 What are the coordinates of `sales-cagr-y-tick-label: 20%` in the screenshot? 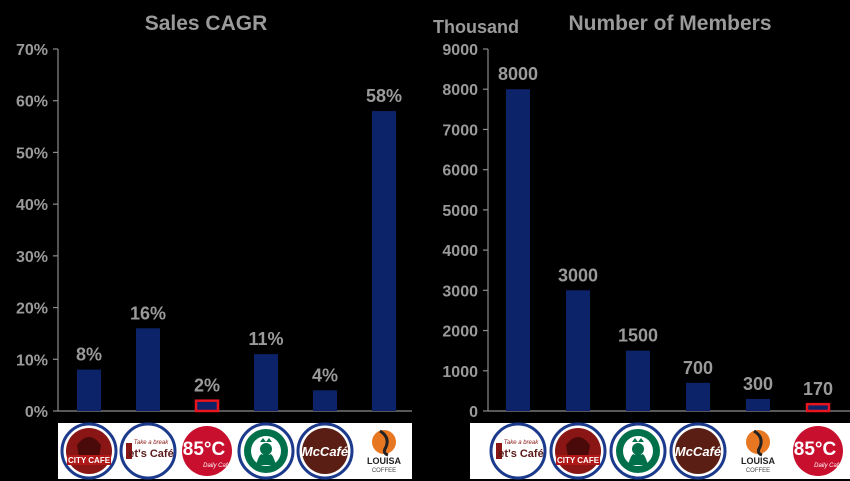 It's located at (32, 309).